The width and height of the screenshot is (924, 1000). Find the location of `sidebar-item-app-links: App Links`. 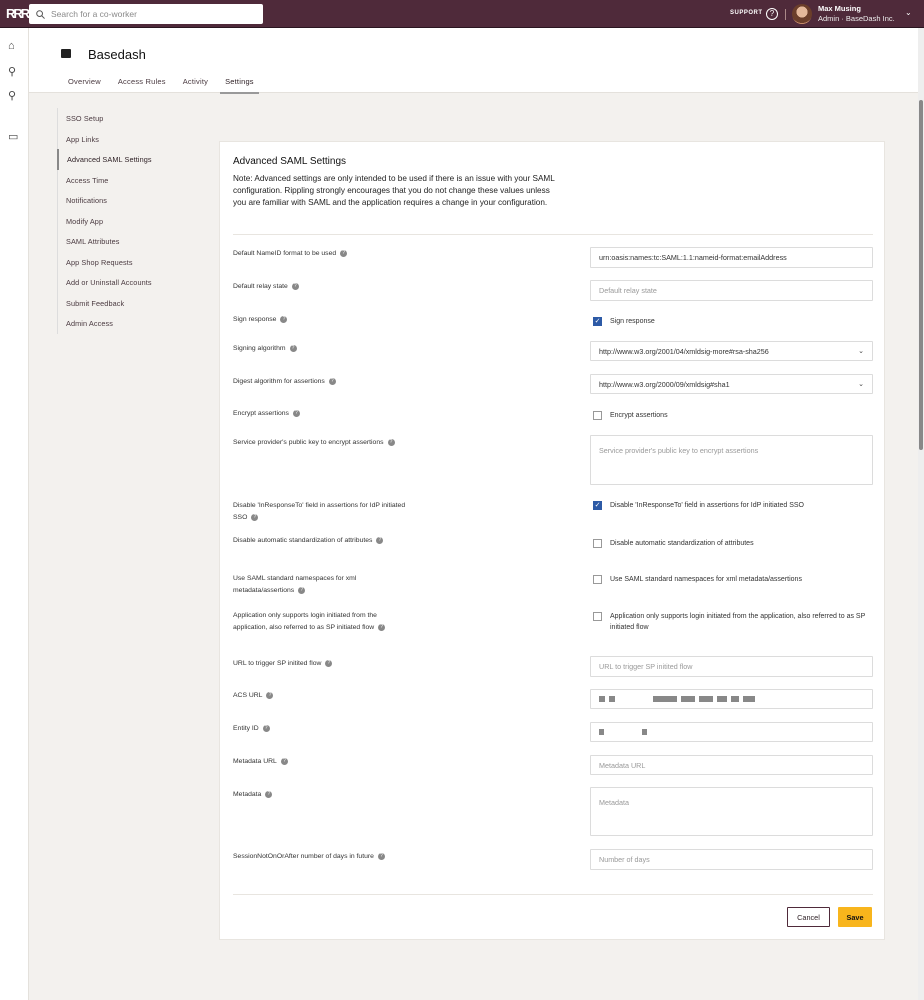

sidebar-item-app-links: App Links is located at coordinates (82, 139).